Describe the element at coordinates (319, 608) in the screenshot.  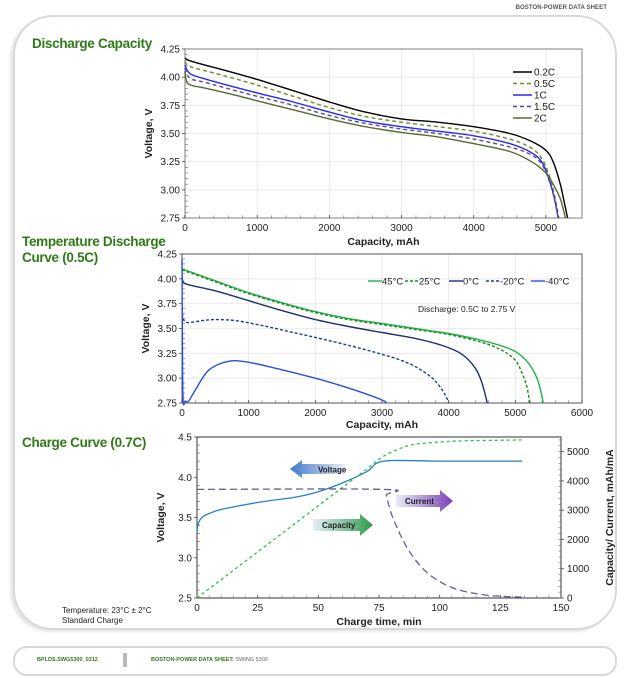
I see `x-tick-label: 50` at that location.